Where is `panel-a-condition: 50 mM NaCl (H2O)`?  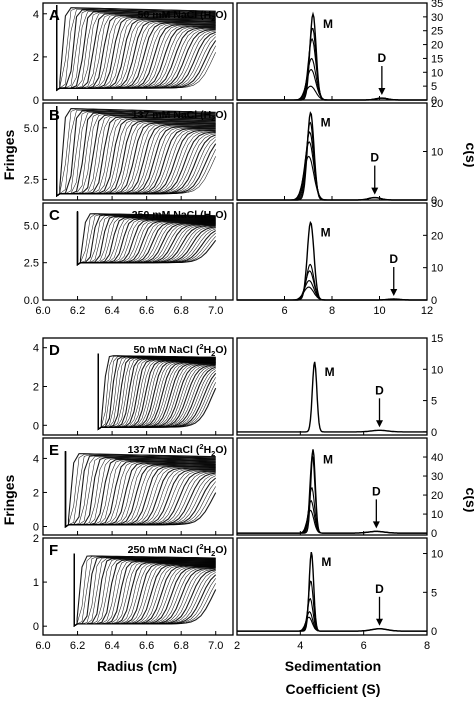 panel-a-condition: 50 mM NaCl (H2O) is located at coordinates (182, 16).